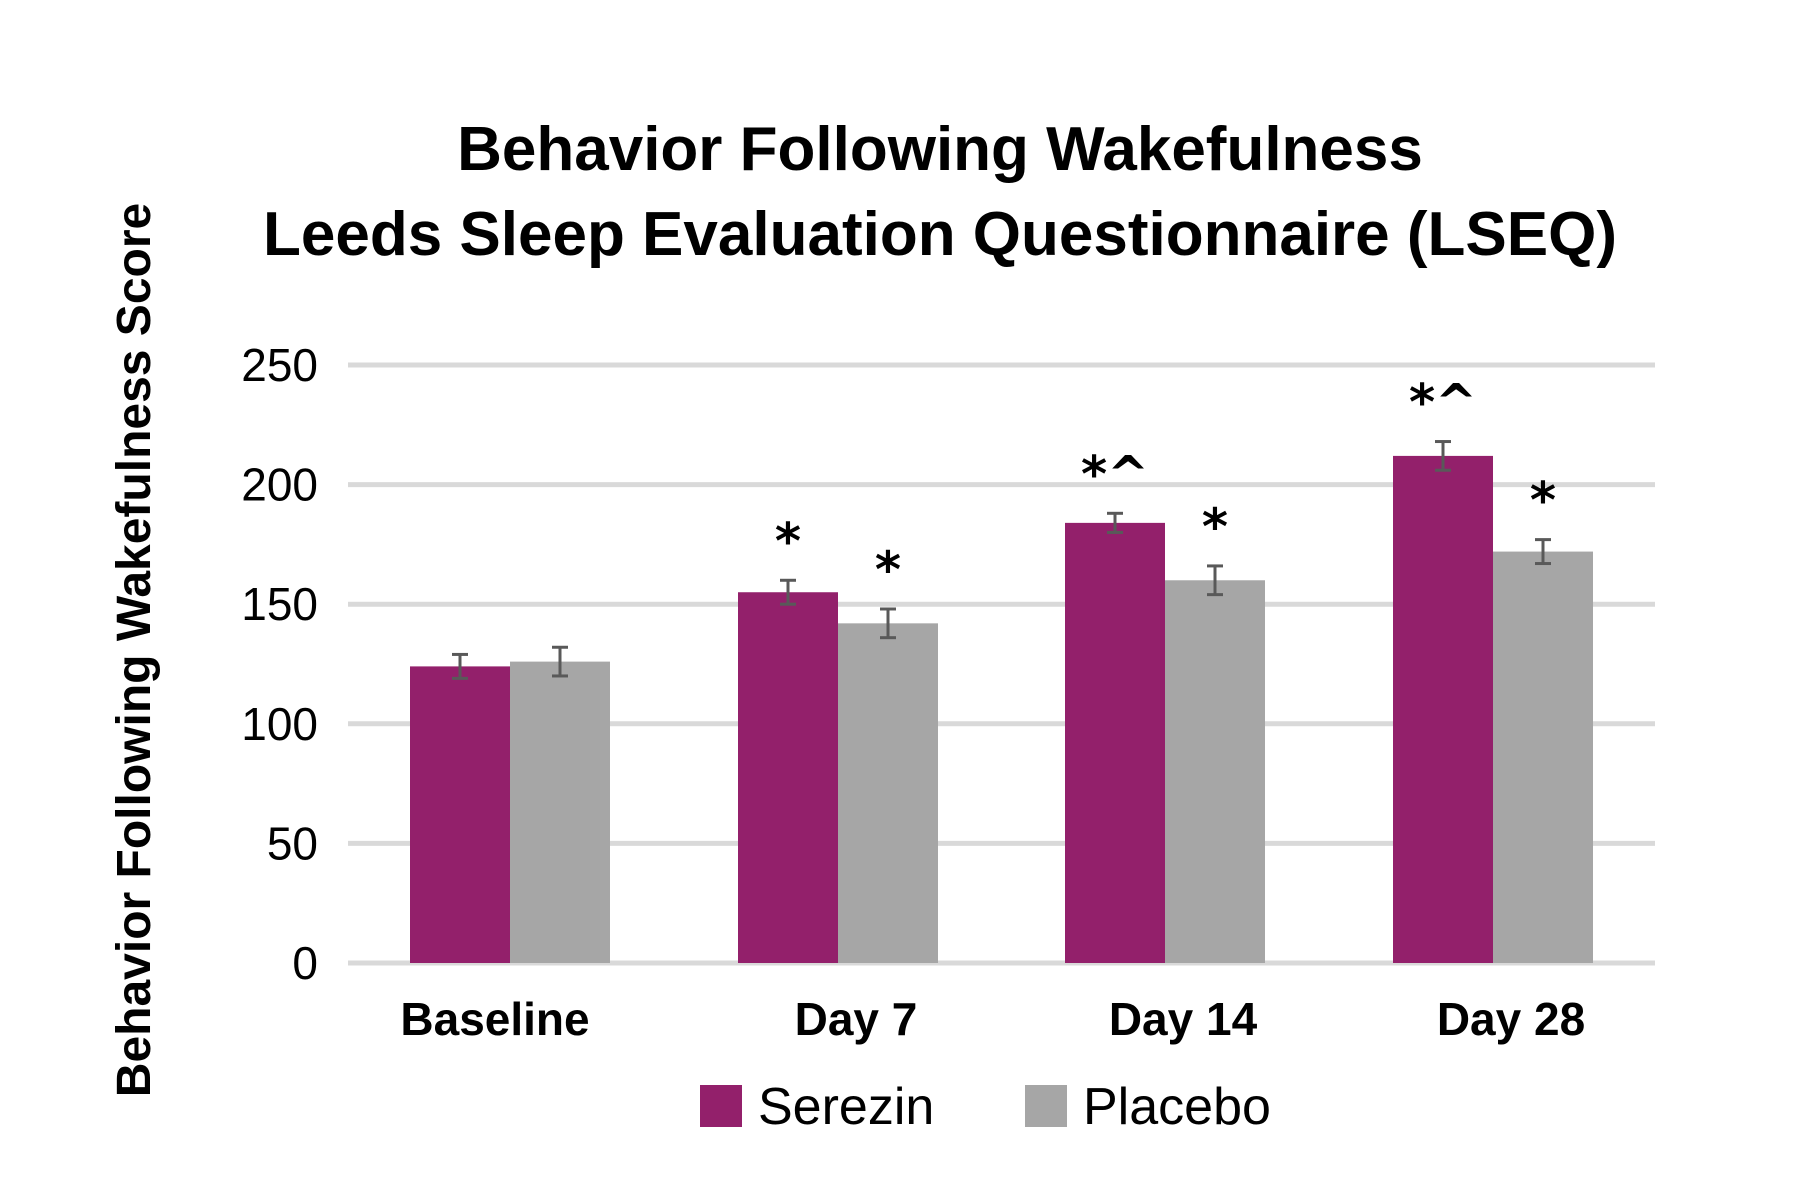 The image size is (1800, 1200). What do you see at coordinates (1177, 1107) in the screenshot?
I see `legend-label-placebo: Placebo` at bounding box center [1177, 1107].